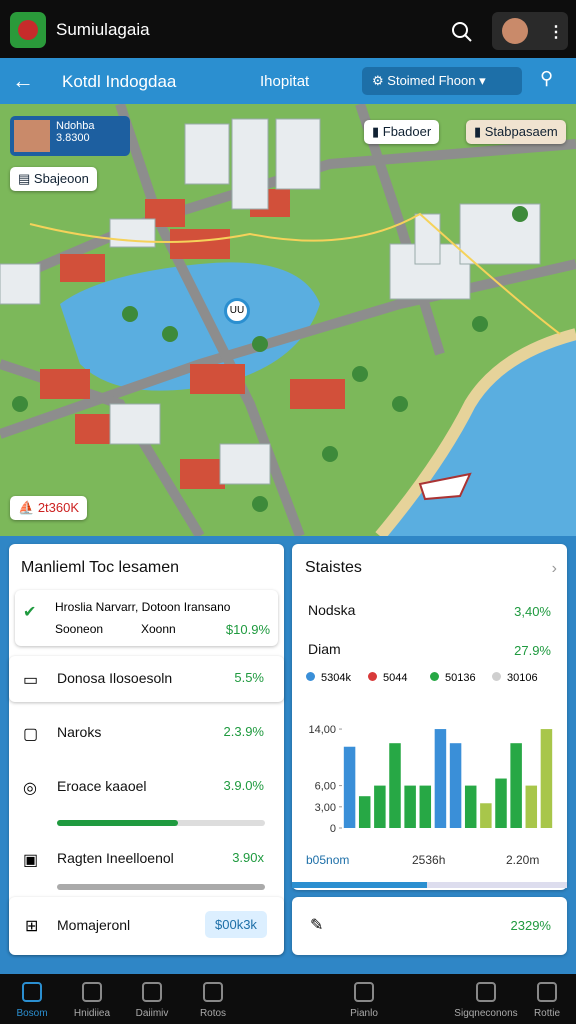 This screenshot has height=1024, width=576. Describe the element at coordinates (547, 78) in the screenshot. I see `user-button: ⚲` at that location.